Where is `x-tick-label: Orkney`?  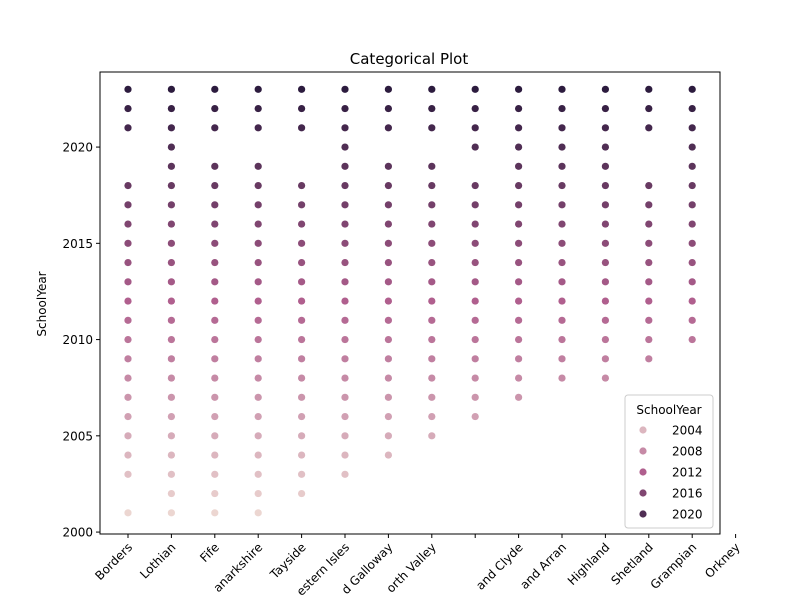 x-tick-label: Orkney is located at coordinates (722, 560).